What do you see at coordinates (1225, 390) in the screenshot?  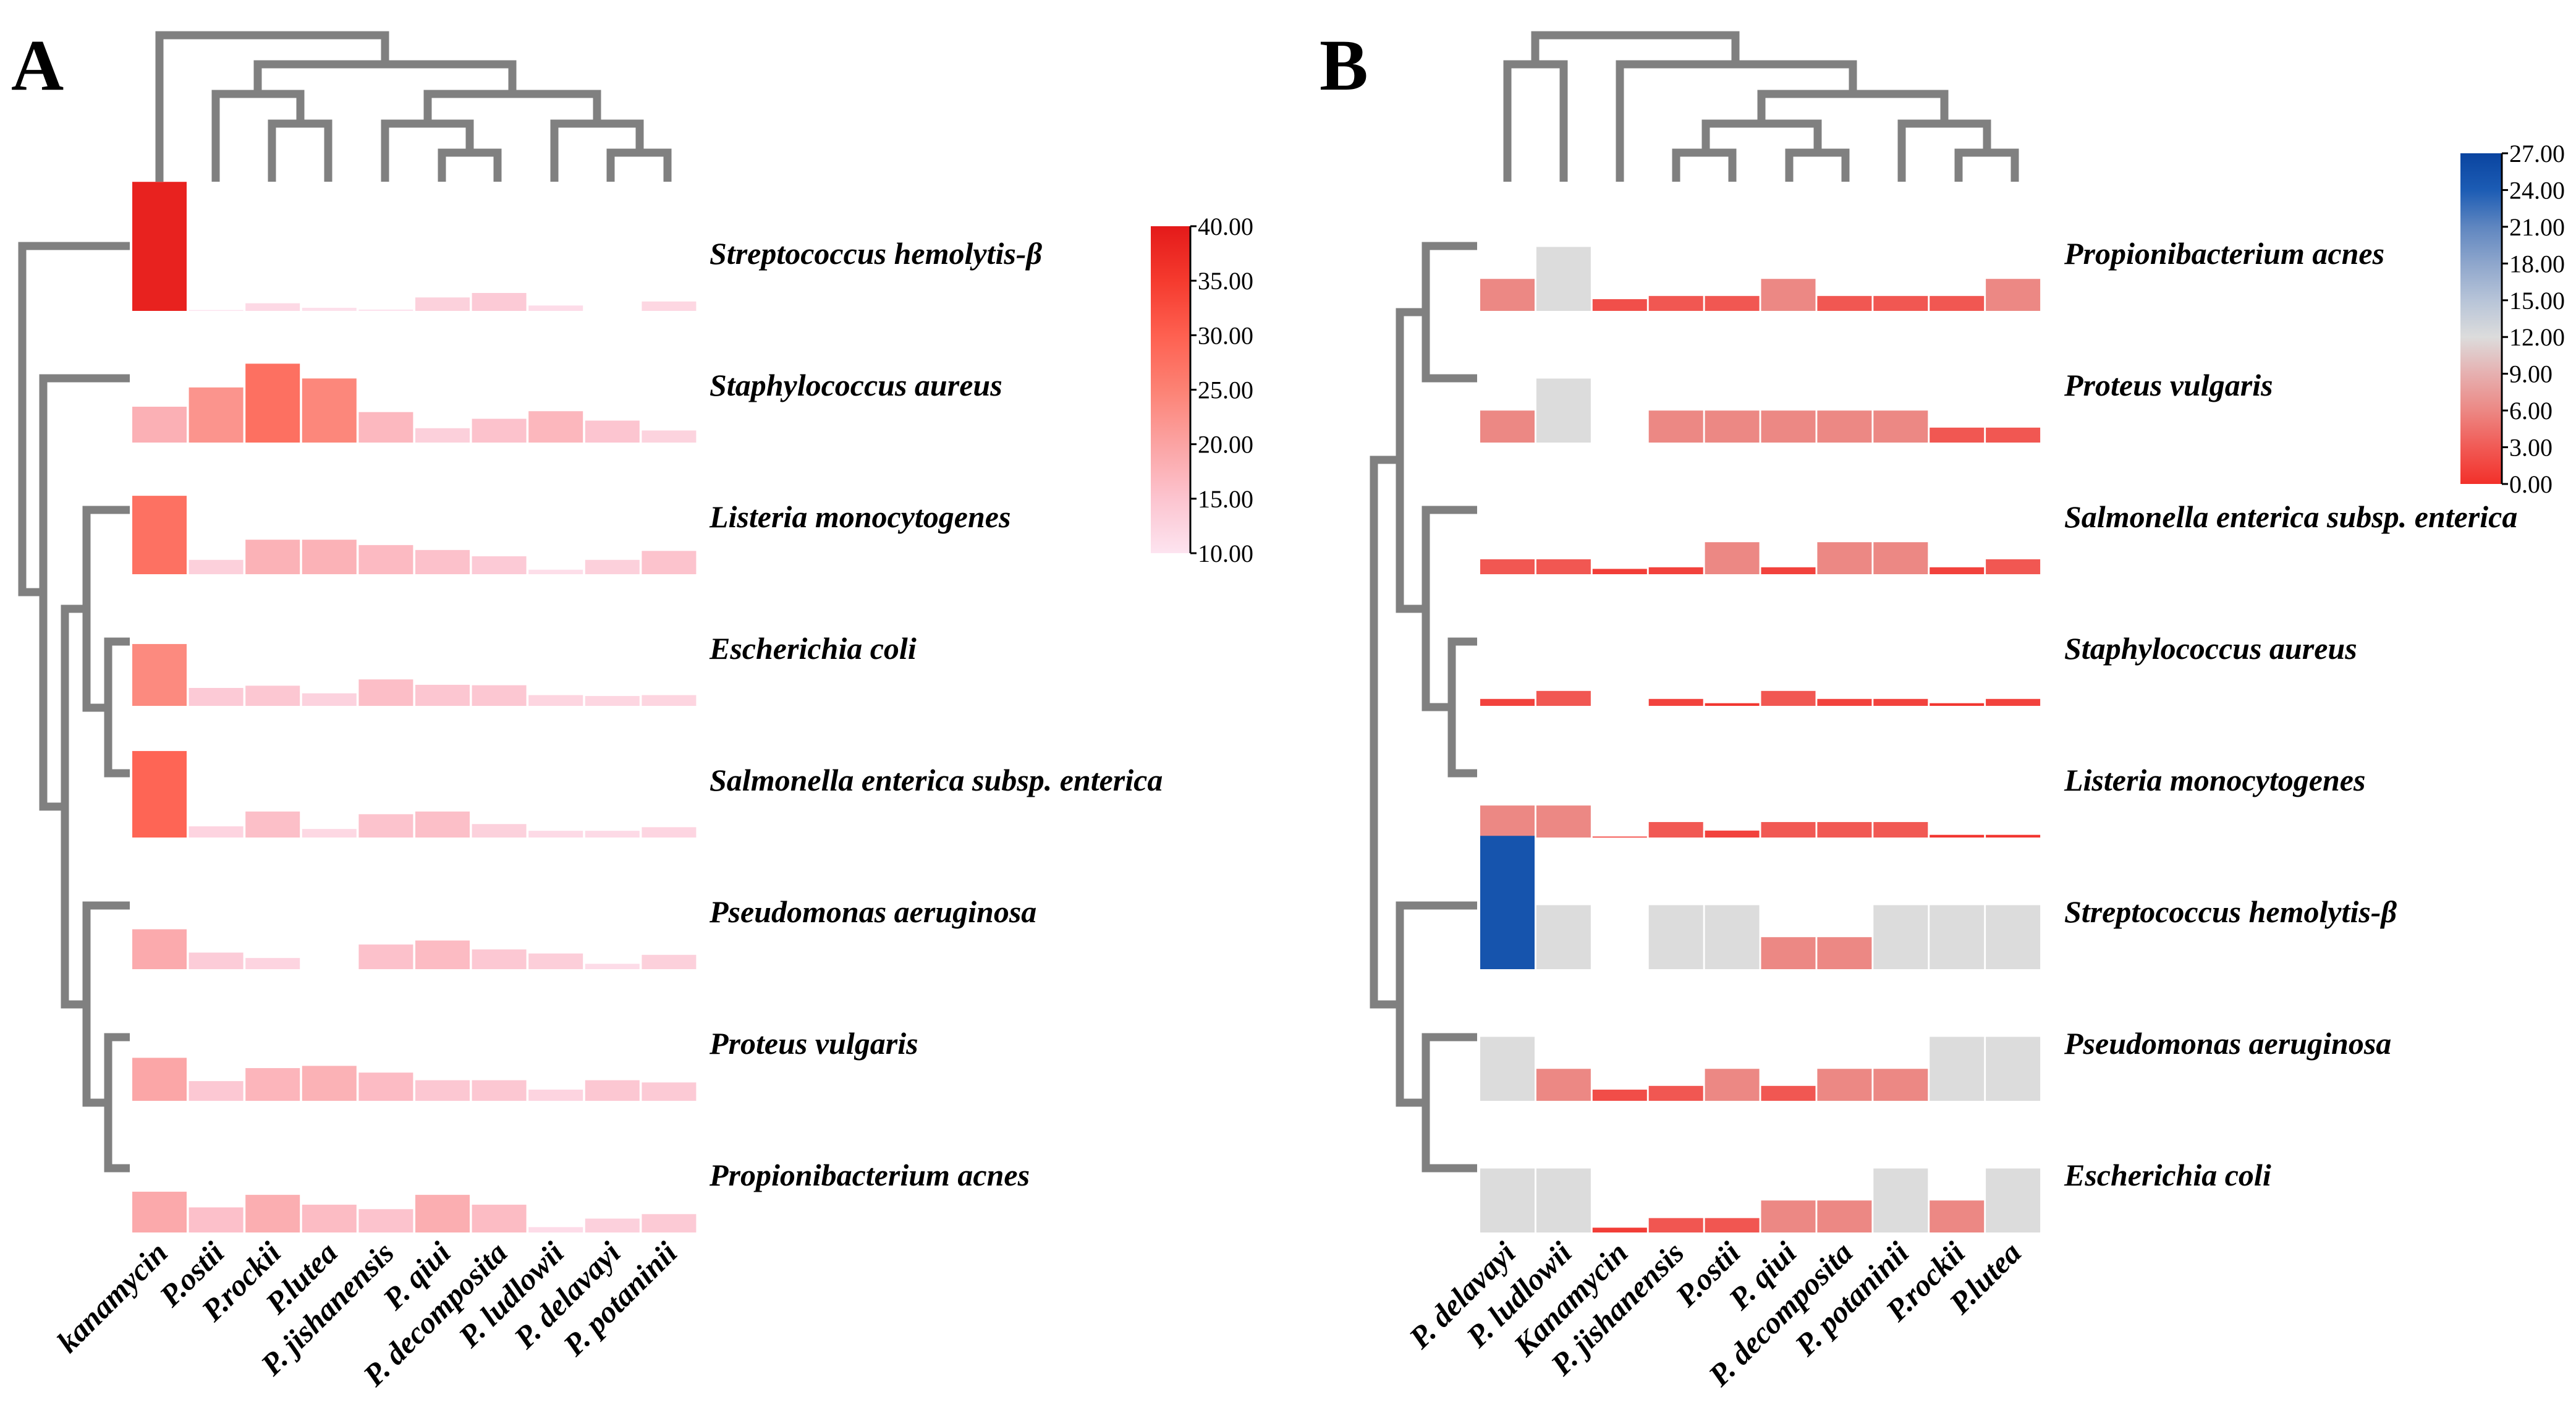 I see `colorbar-tick-label: 25.00` at bounding box center [1225, 390].